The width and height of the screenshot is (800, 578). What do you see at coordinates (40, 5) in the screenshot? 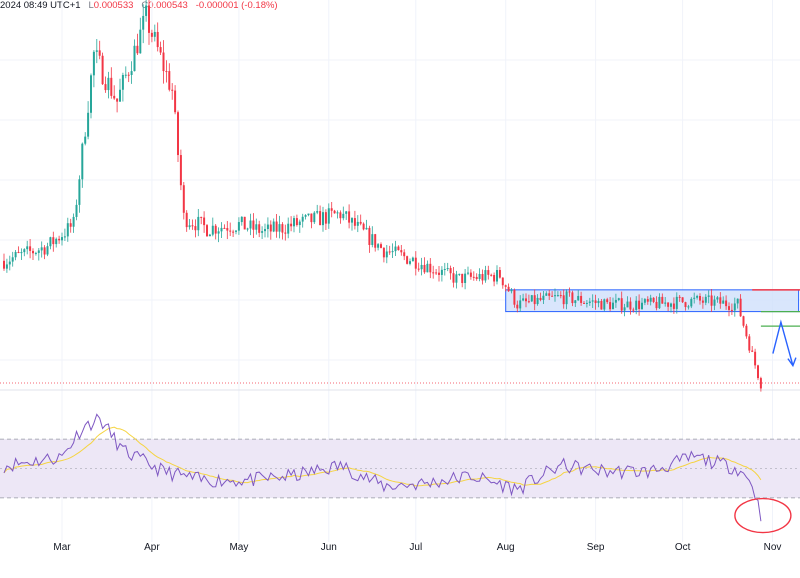
I see `header-datetime: 2024 08:49 UTC+1` at bounding box center [40, 5].